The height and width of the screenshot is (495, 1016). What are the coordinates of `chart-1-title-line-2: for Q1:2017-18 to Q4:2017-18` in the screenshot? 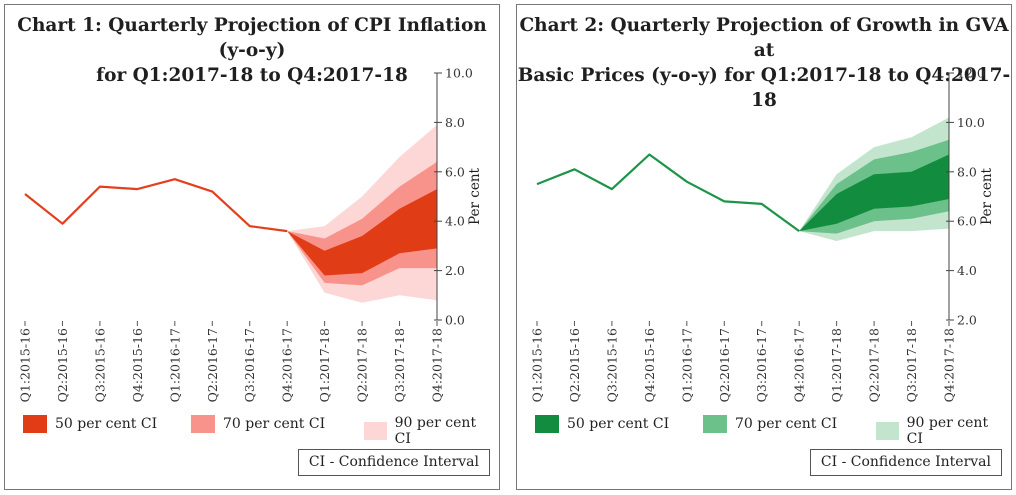 It's located at (252, 75).